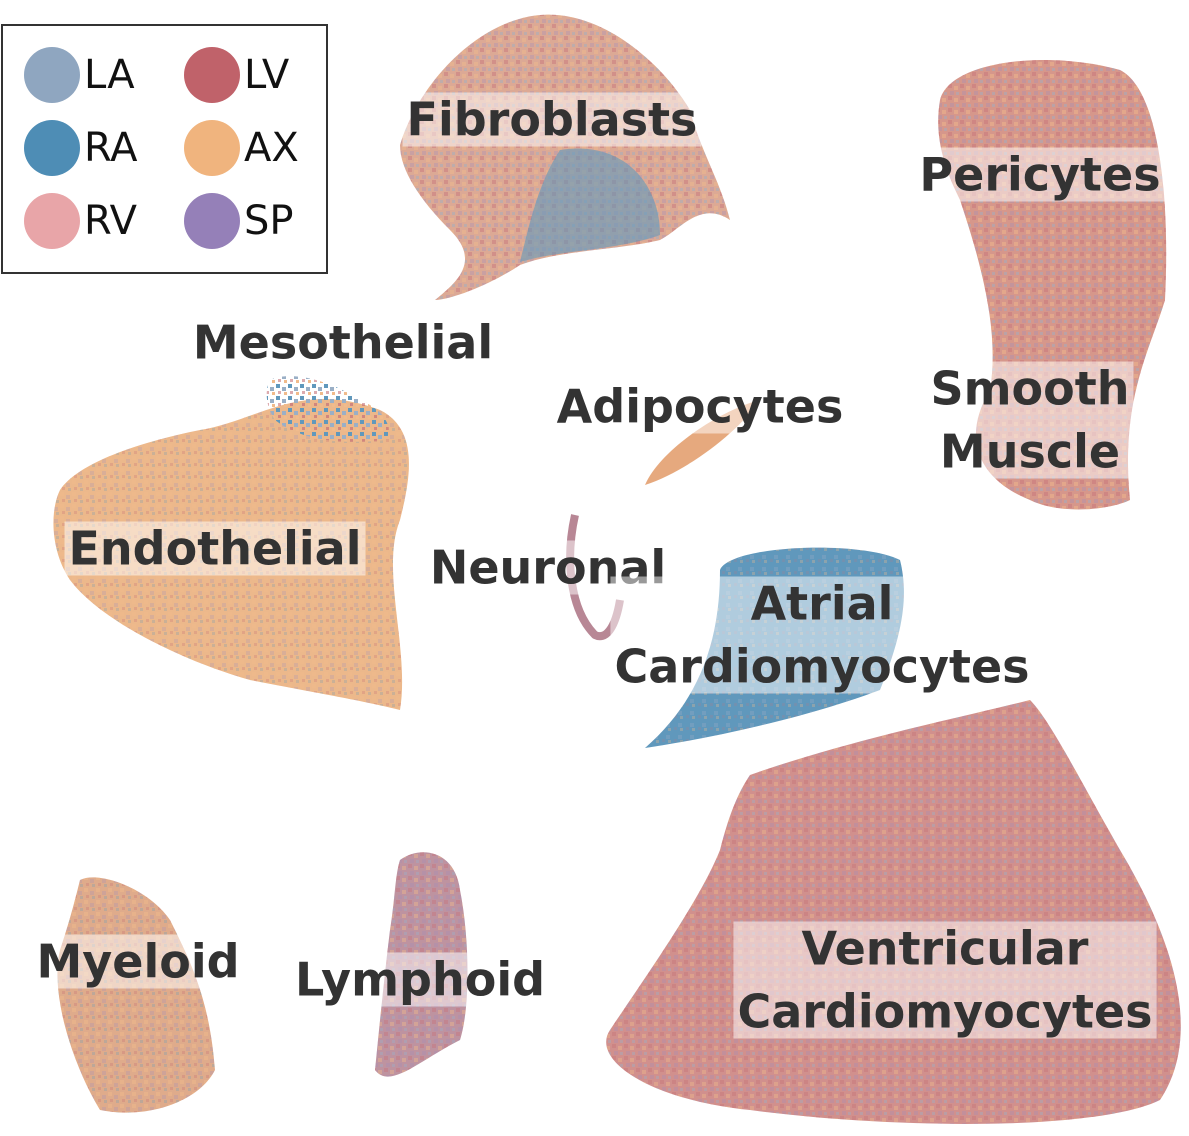  What do you see at coordinates (136, 995) in the screenshot?
I see `myeloid-texture` at bounding box center [136, 995].